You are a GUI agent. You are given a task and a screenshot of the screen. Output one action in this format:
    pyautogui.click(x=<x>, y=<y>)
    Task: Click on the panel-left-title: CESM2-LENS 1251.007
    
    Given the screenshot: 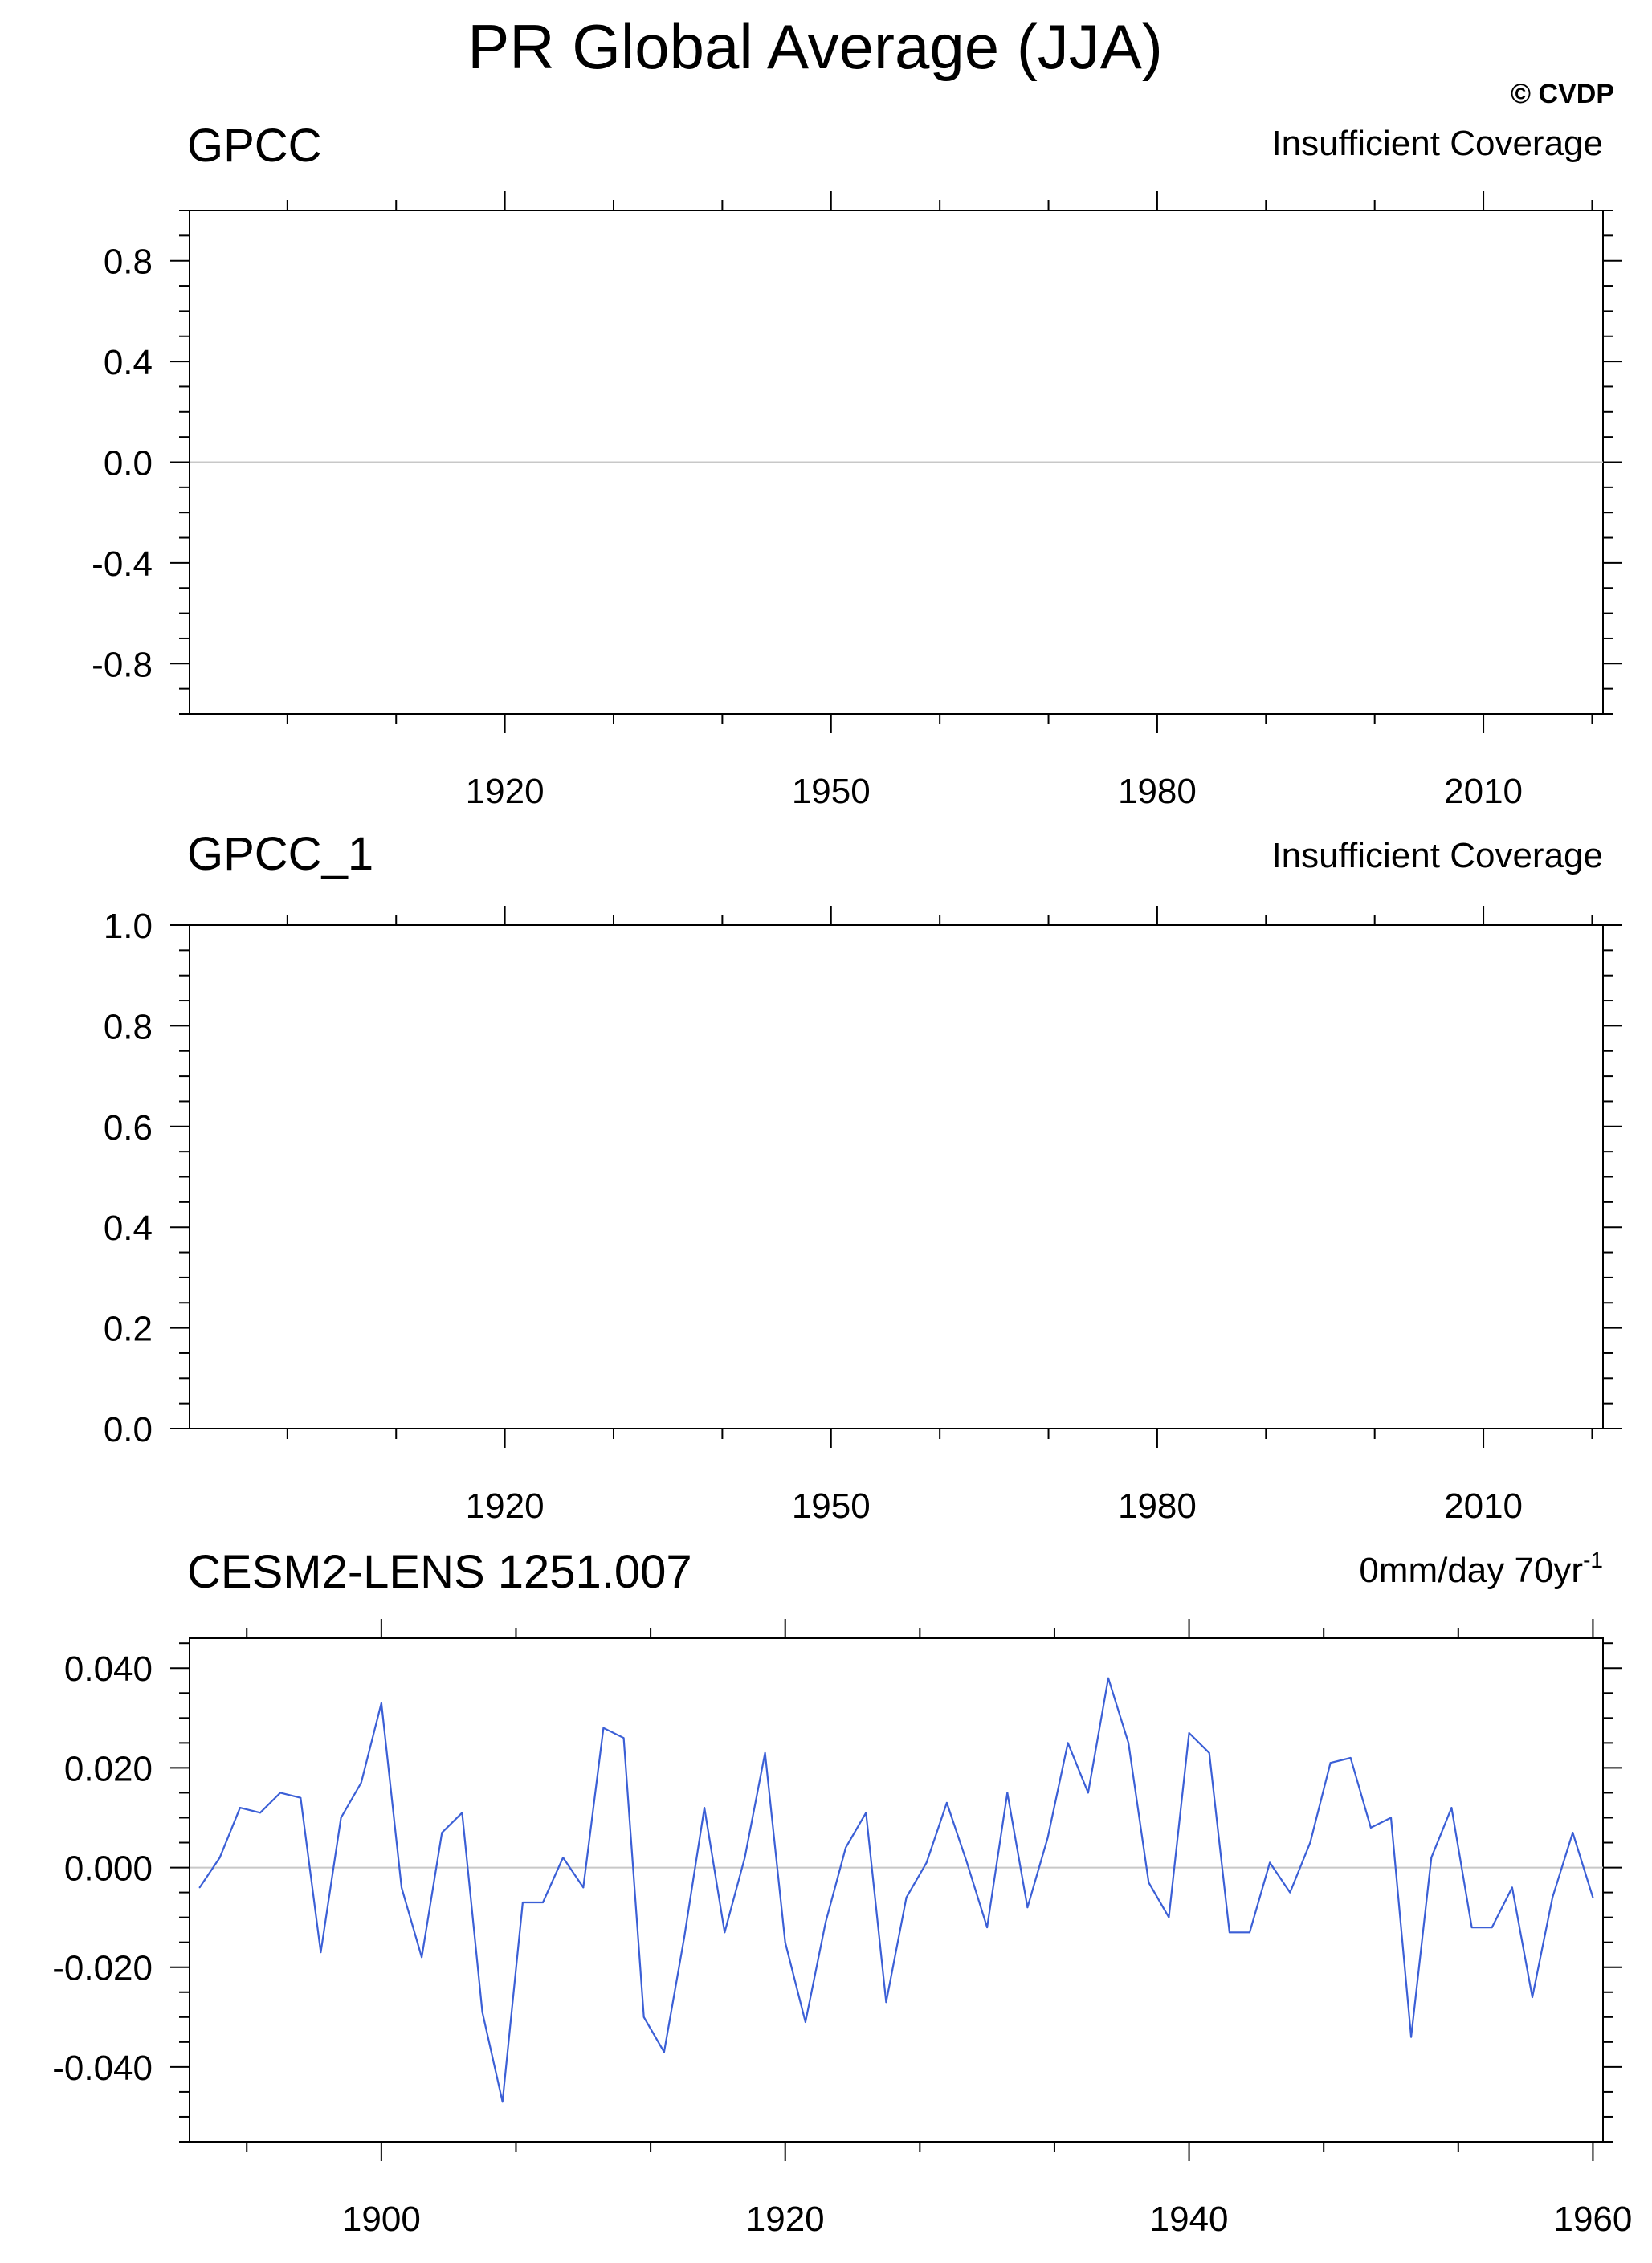 What is the action you would take?
    pyautogui.click(x=439, y=1572)
    